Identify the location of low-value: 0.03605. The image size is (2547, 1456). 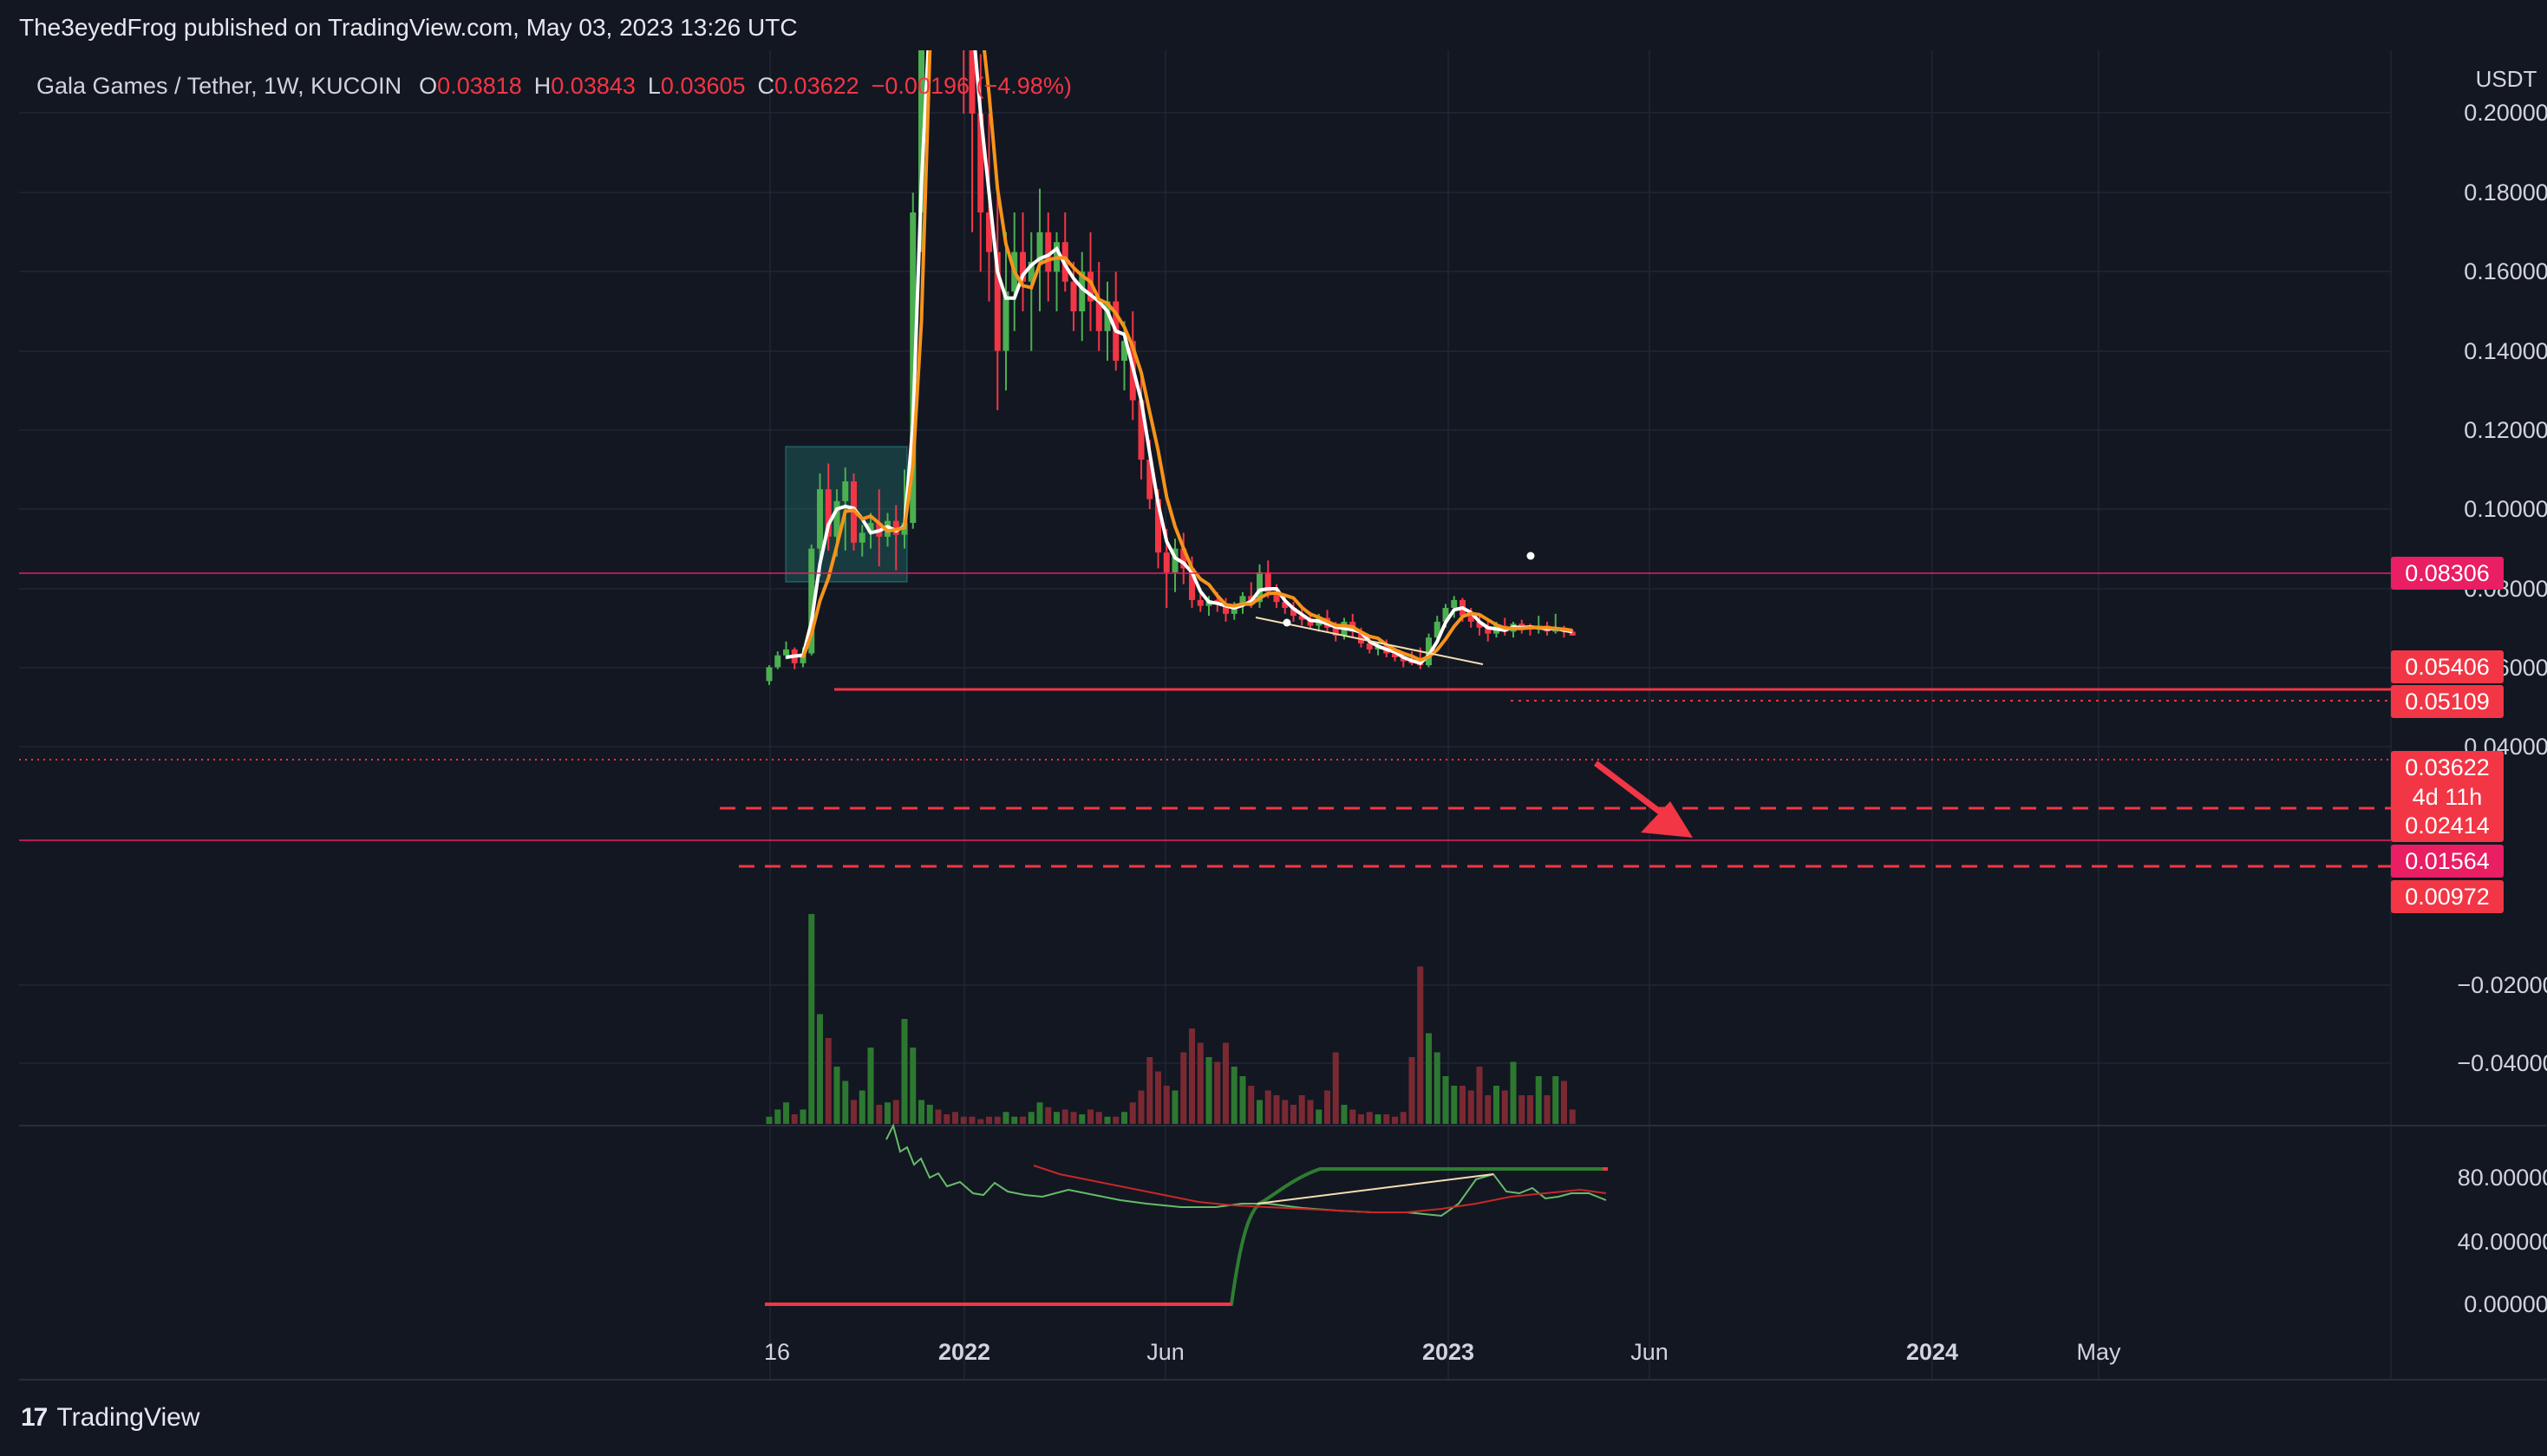
(703, 86).